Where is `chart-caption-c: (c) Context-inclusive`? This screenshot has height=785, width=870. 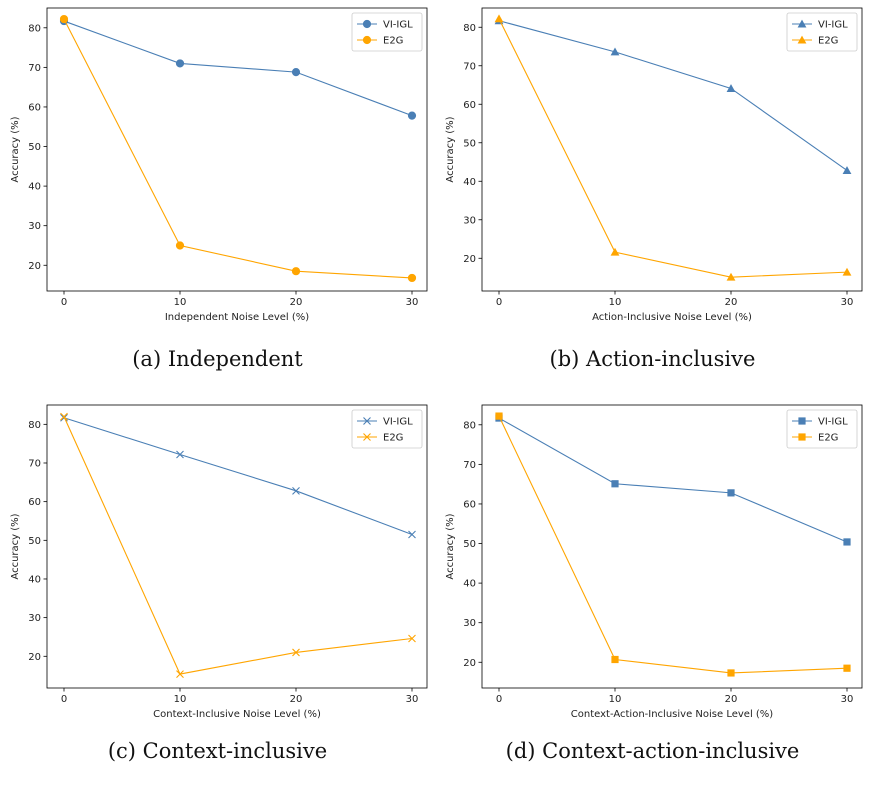
chart-caption-c: (c) Context-inclusive is located at coordinates (217, 751).